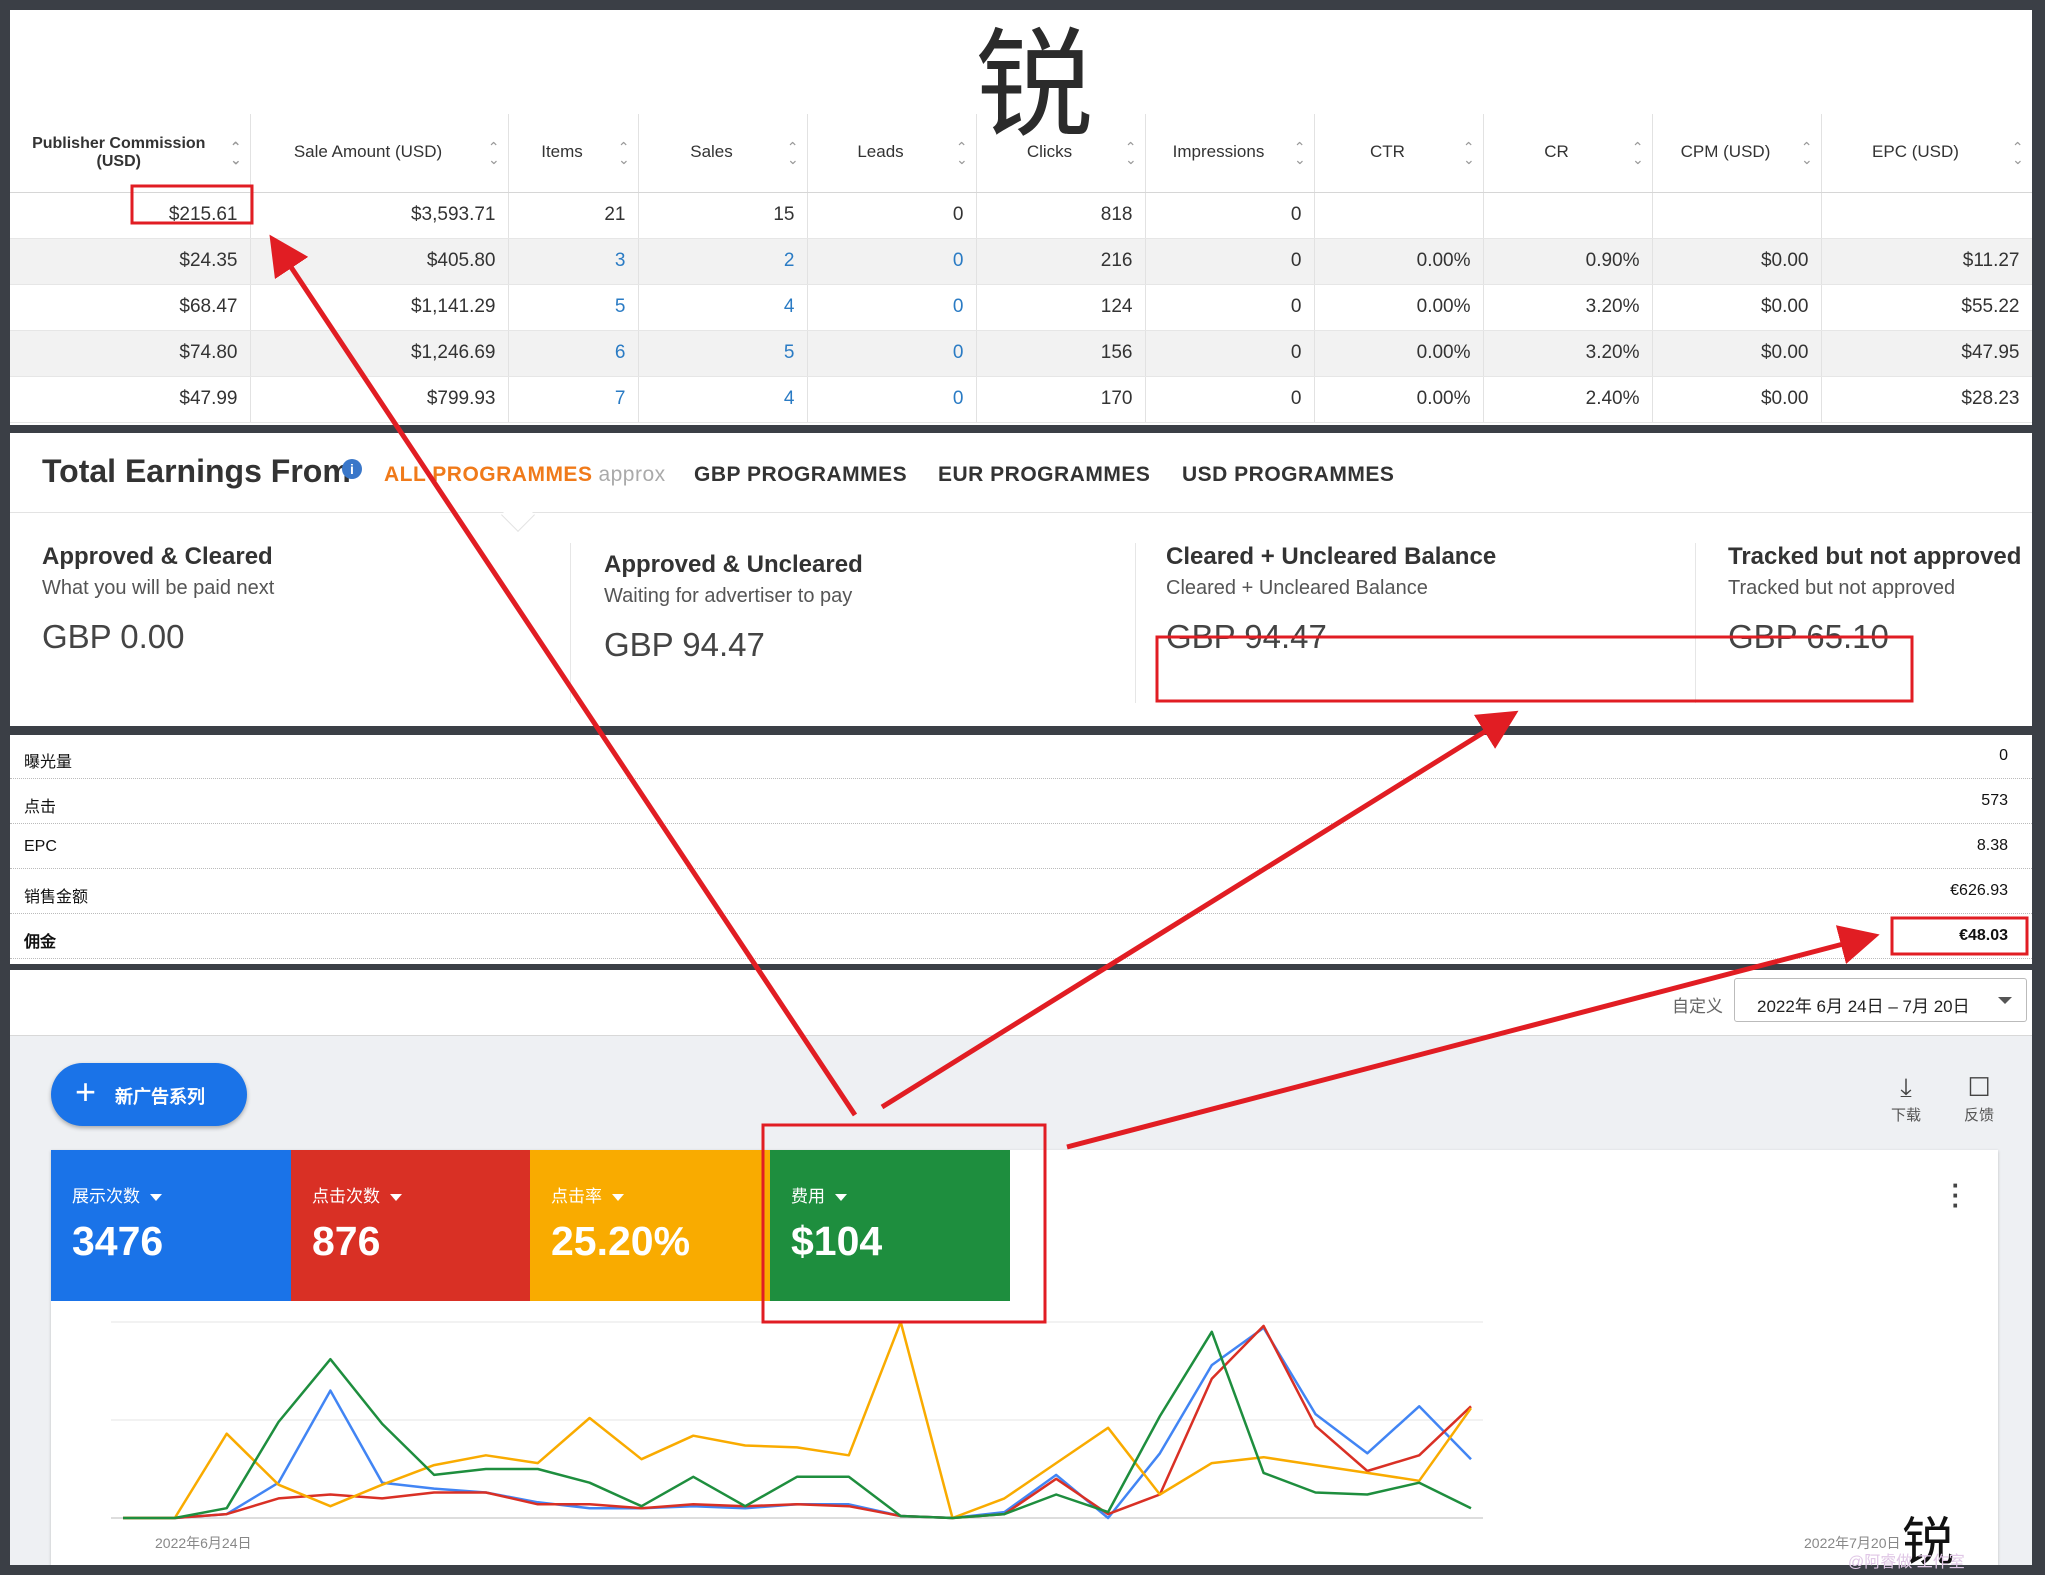 This screenshot has width=2045, height=1575. Describe the element at coordinates (56, 897) in the screenshot. I see `summary-label: 销售金额` at that location.